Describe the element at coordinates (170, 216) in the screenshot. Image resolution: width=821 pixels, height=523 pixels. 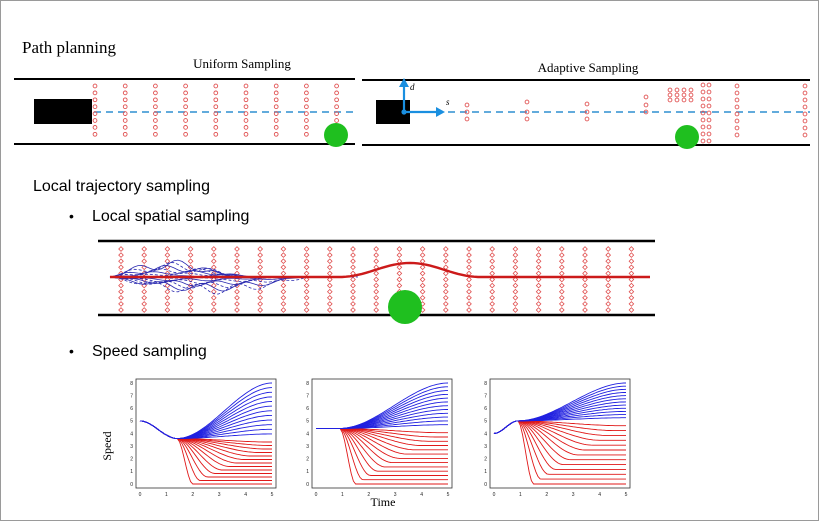
I see `local-spatial-sampling-label: Local spatial sampling` at that location.